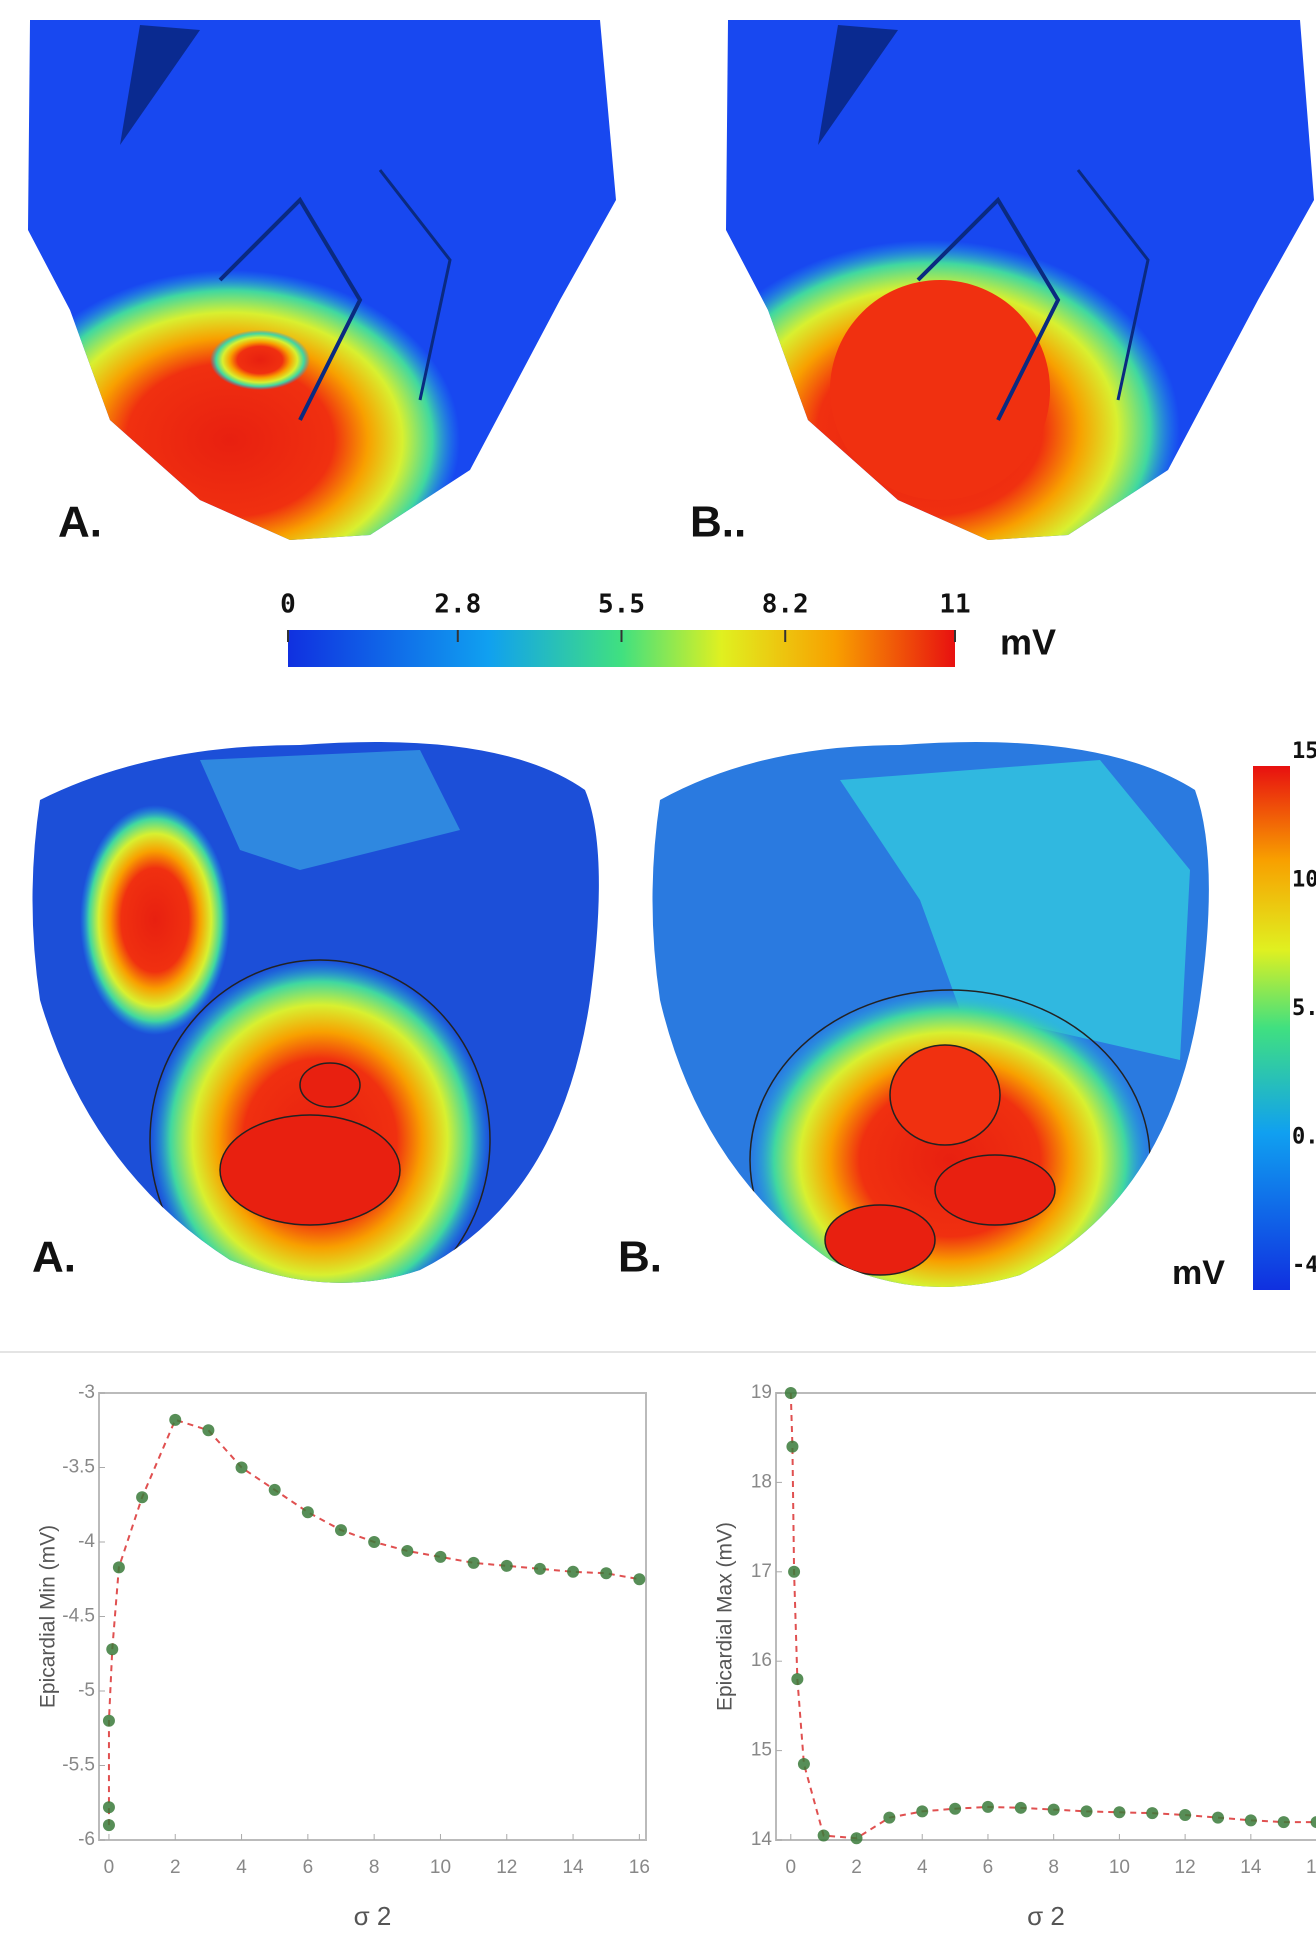  I want to click on heart-top-b, so click(1020, 280).